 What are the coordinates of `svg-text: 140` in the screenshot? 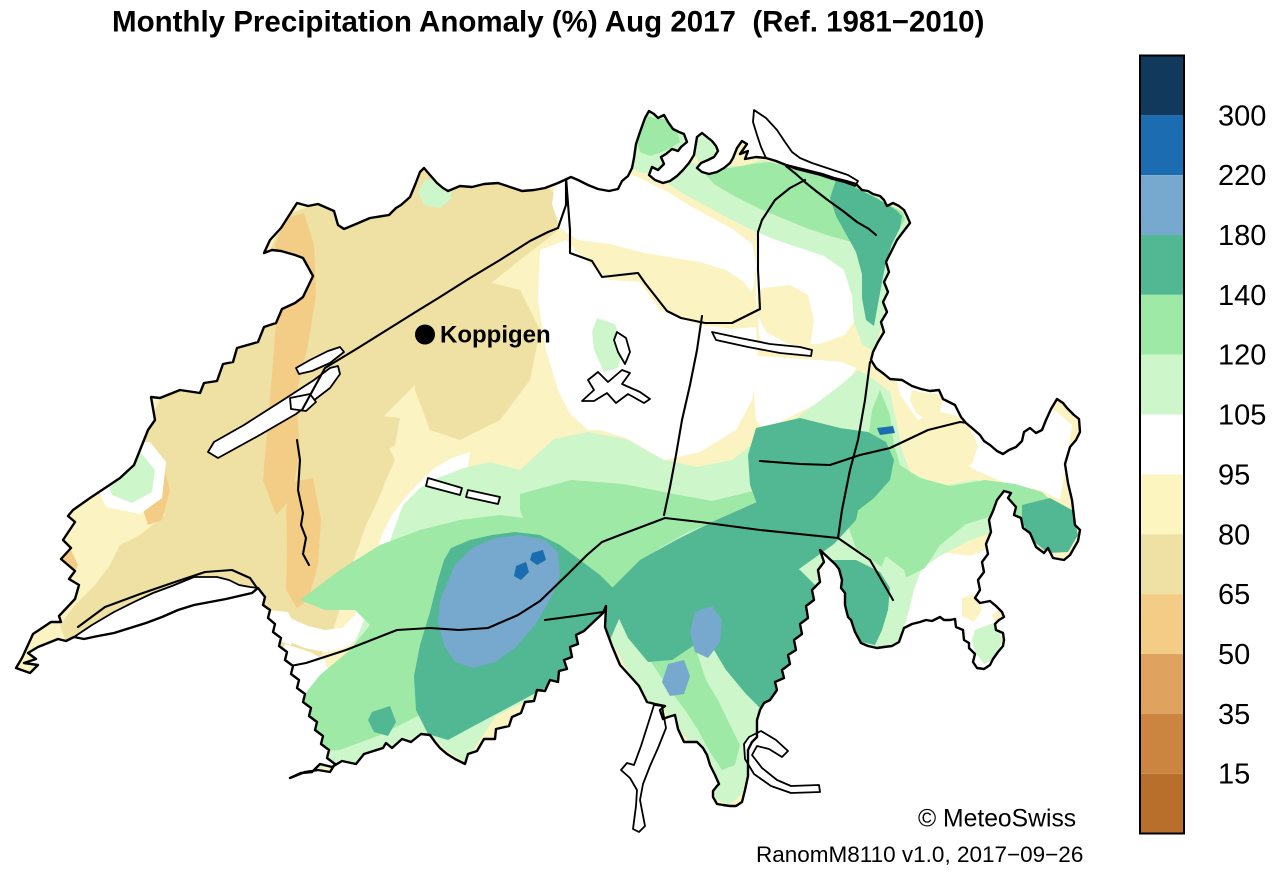 It's located at (1242, 296).